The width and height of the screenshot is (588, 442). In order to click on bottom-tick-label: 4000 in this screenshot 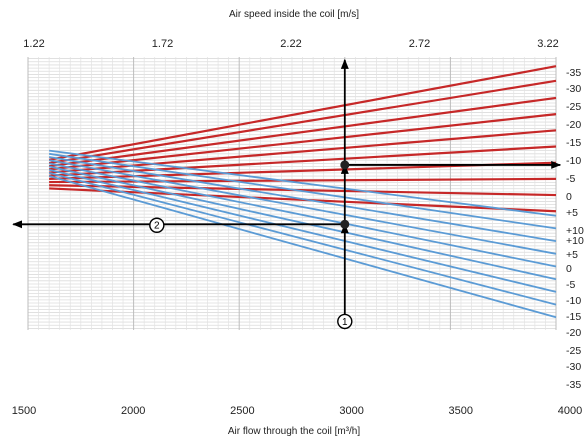, I will do `click(570, 411)`.